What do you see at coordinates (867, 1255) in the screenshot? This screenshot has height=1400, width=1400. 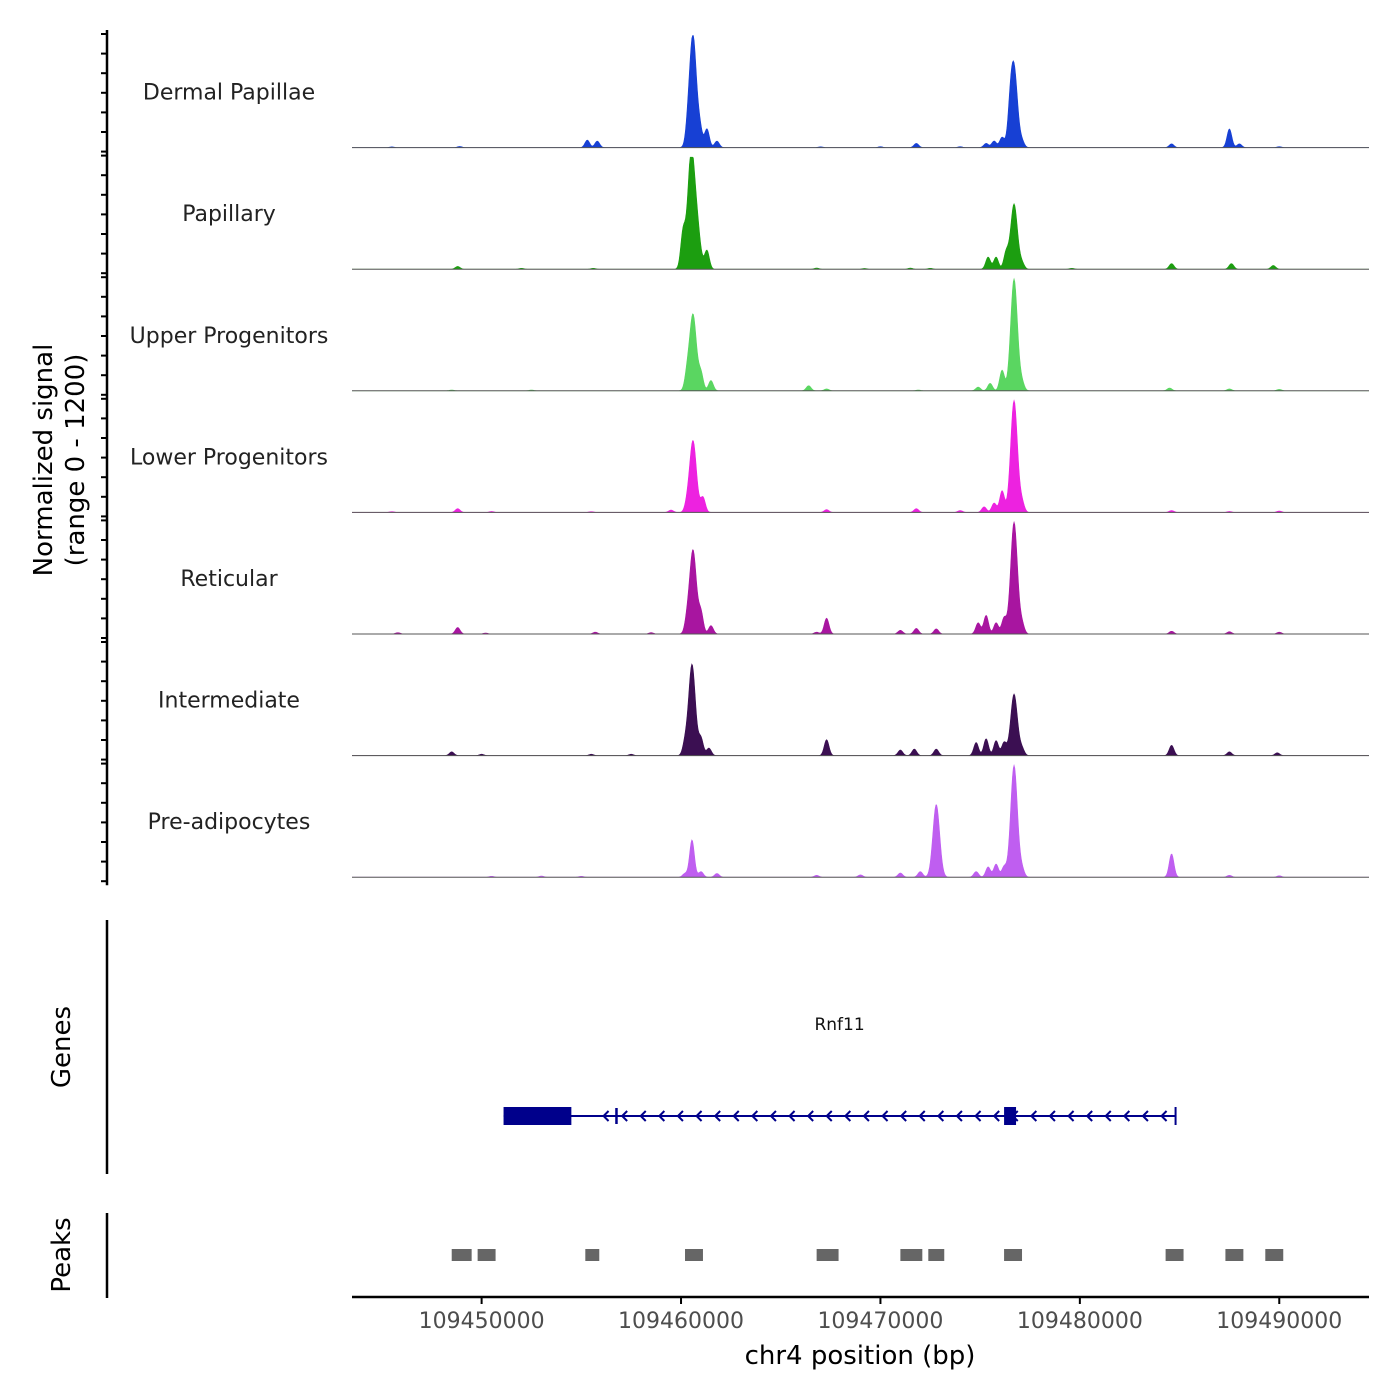 I see `peak-track` at bounding box center [867, 1255].